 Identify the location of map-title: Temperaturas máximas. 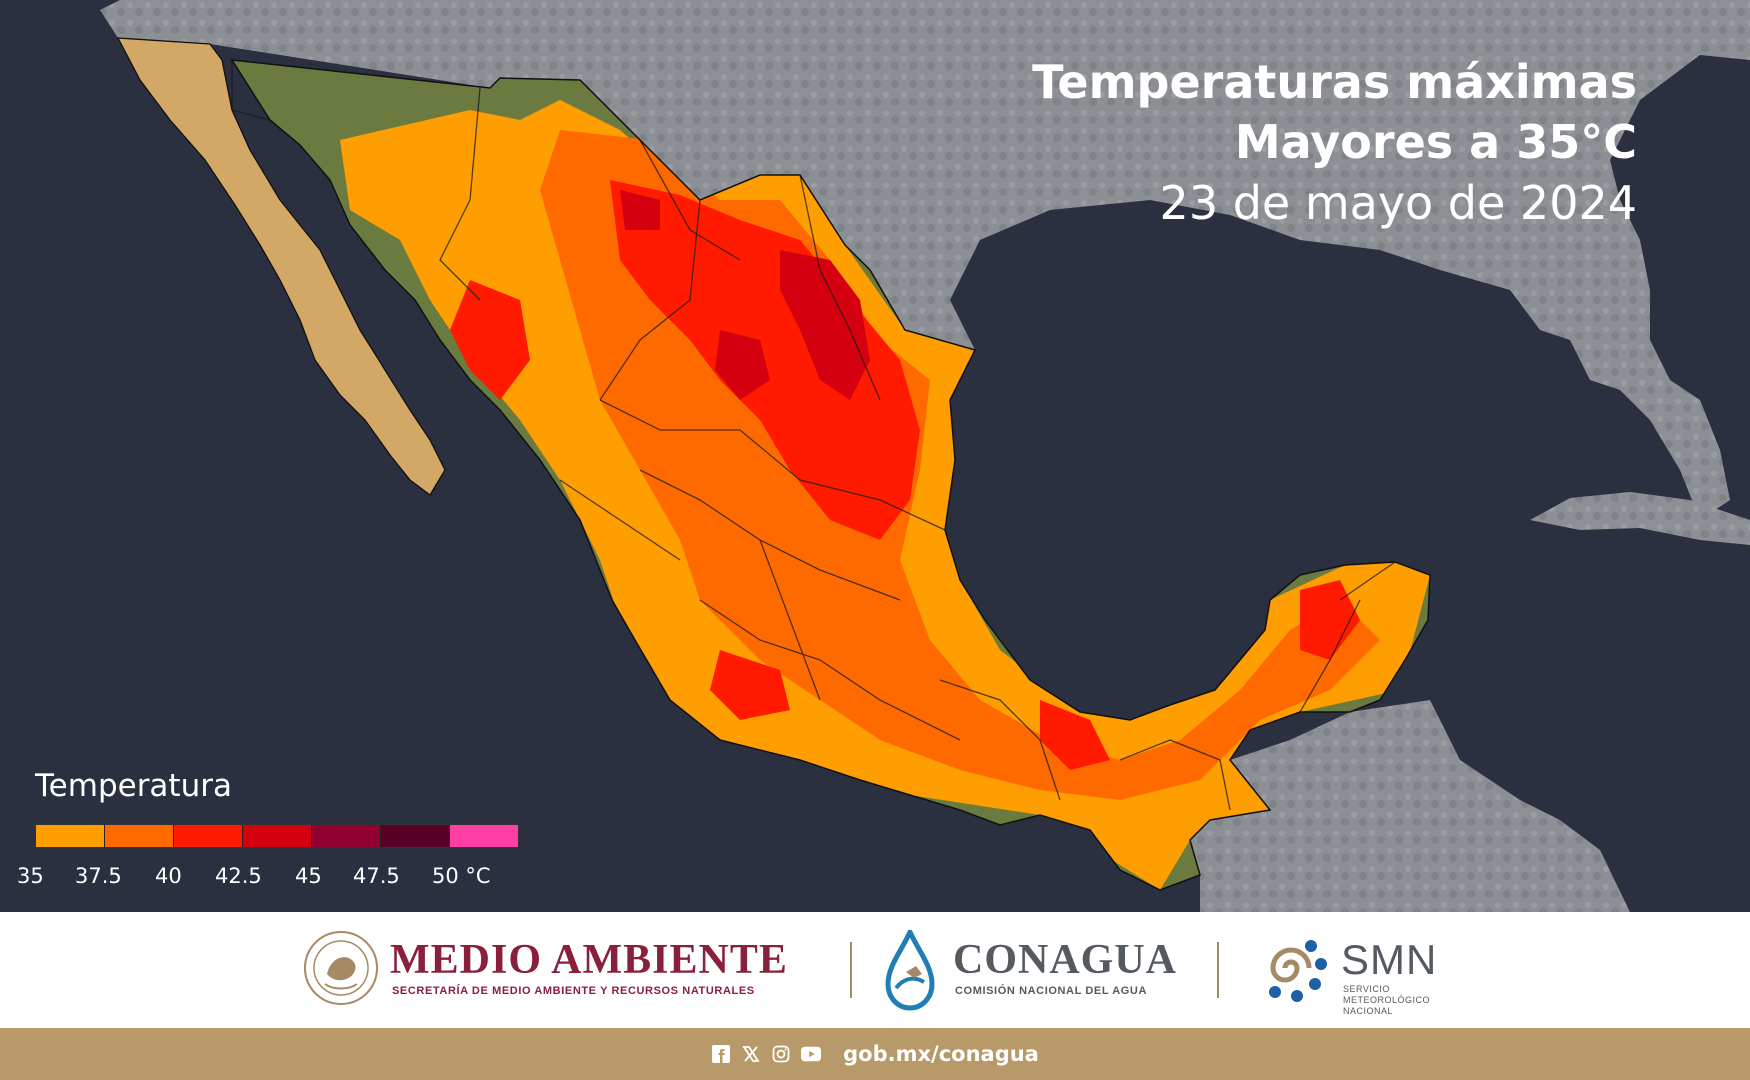
(1334, 82).